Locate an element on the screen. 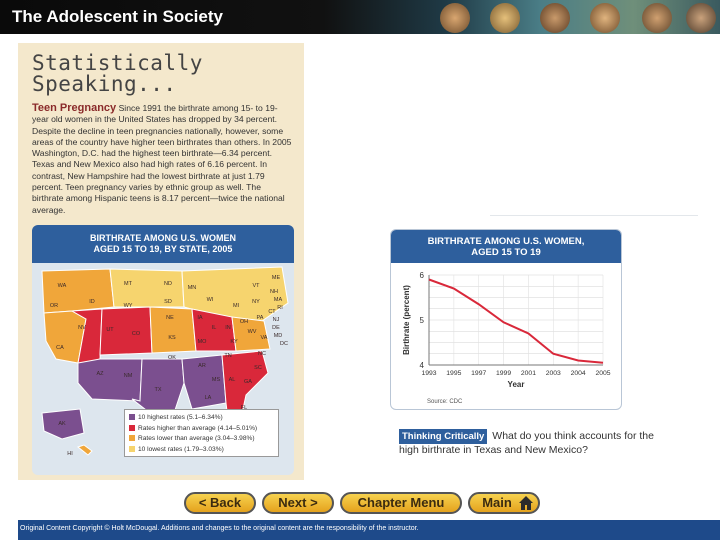  legend-item: Rates higher than average (4.14–5.01%) is located at coordinates (193, 429).